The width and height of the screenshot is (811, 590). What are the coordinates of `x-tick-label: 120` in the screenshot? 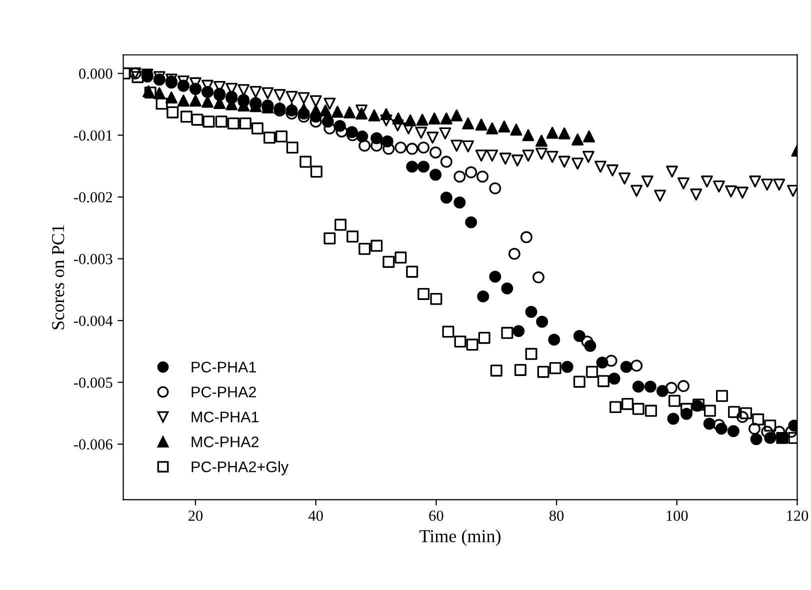 It's located at (797, 515).